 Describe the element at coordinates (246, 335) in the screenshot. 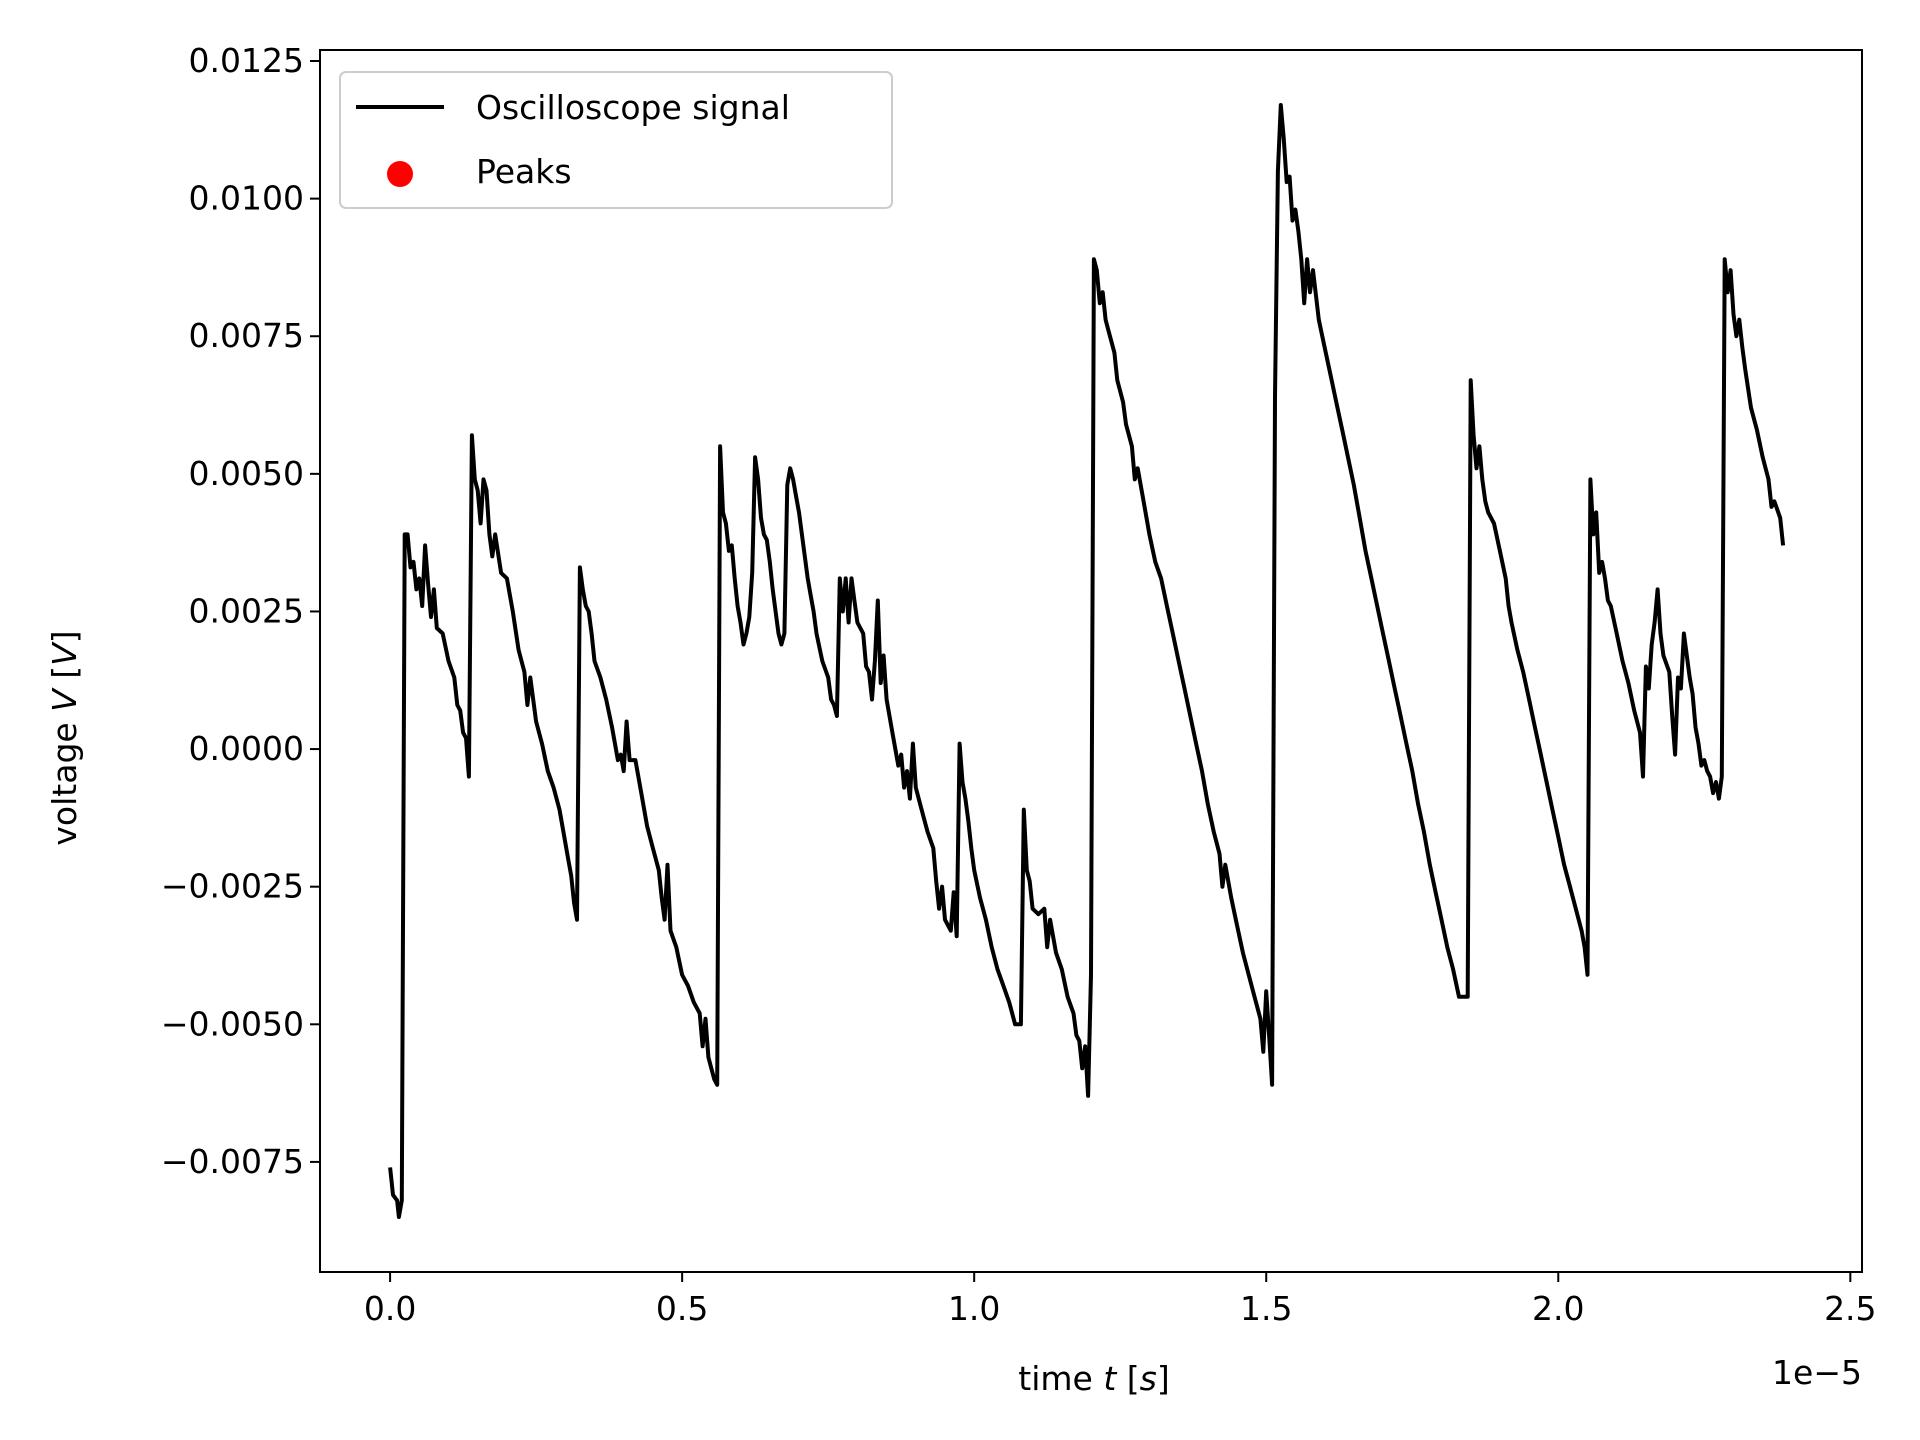

I see `y-tick-label: 0.0075` at that location.